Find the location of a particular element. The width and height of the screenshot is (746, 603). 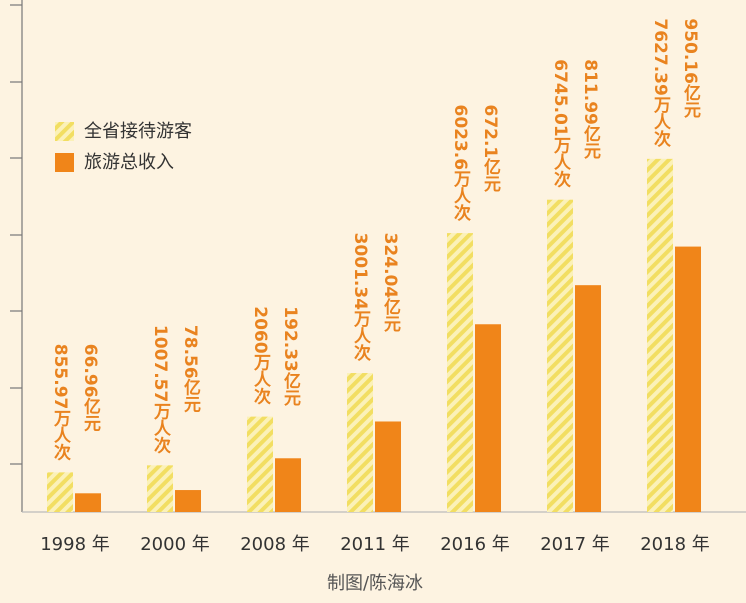

value-label: 950.16亿元 is located at coordinates (690, 68).